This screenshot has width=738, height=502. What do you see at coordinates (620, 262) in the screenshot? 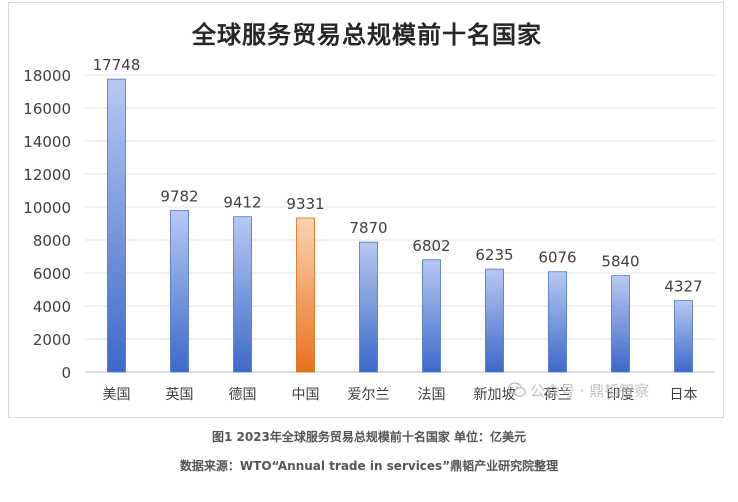
I see `data-label: 5840` at bounding box center [620, 262].